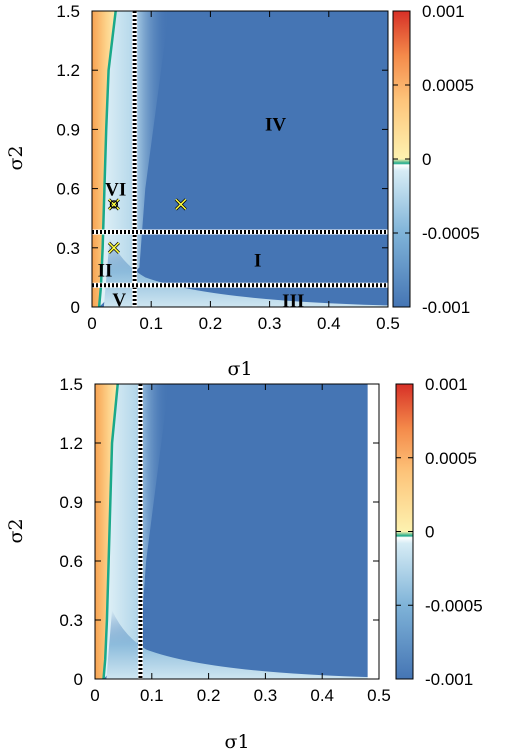  I want to click on zero-contour, so click(110, 531).